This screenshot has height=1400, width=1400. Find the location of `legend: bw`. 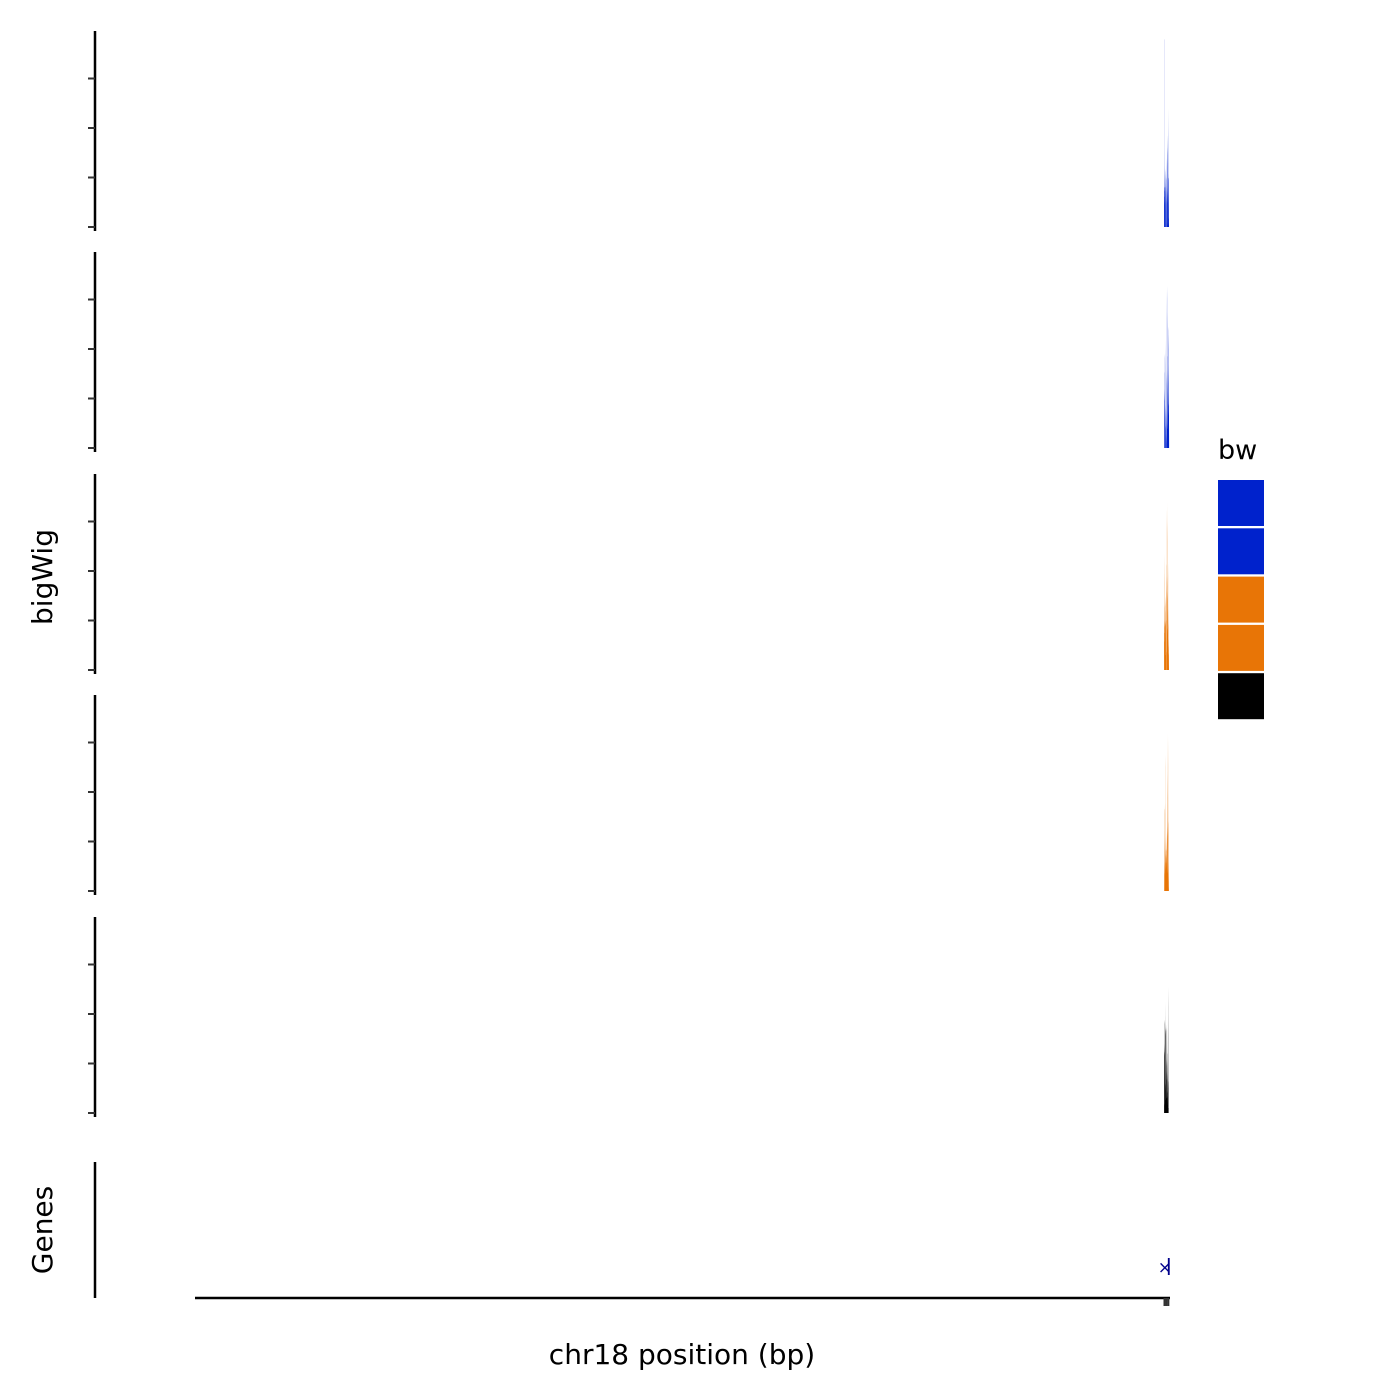

legend: bw is located at coordinates (1241, 577).